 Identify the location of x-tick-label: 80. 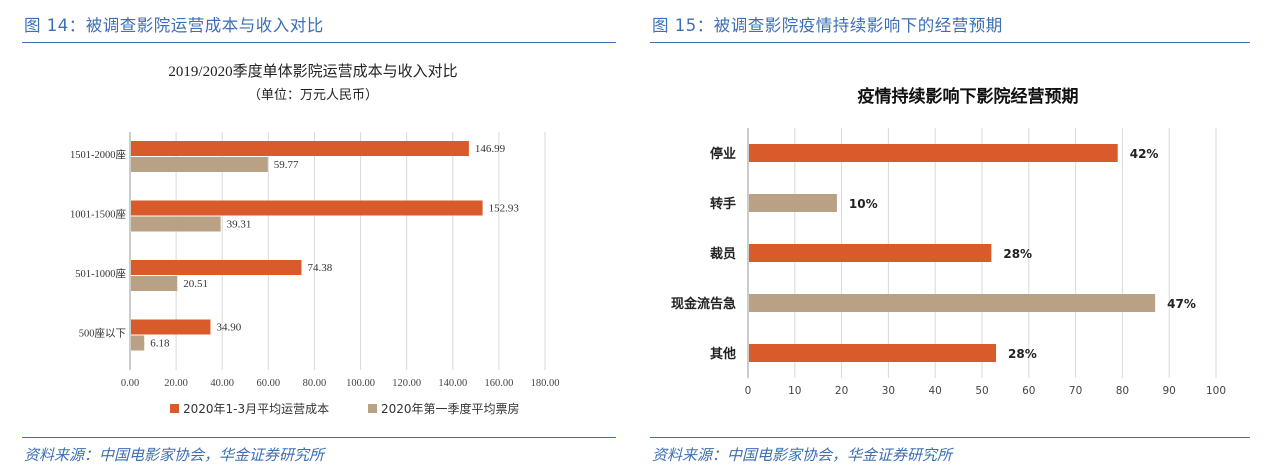
(1122, 391).